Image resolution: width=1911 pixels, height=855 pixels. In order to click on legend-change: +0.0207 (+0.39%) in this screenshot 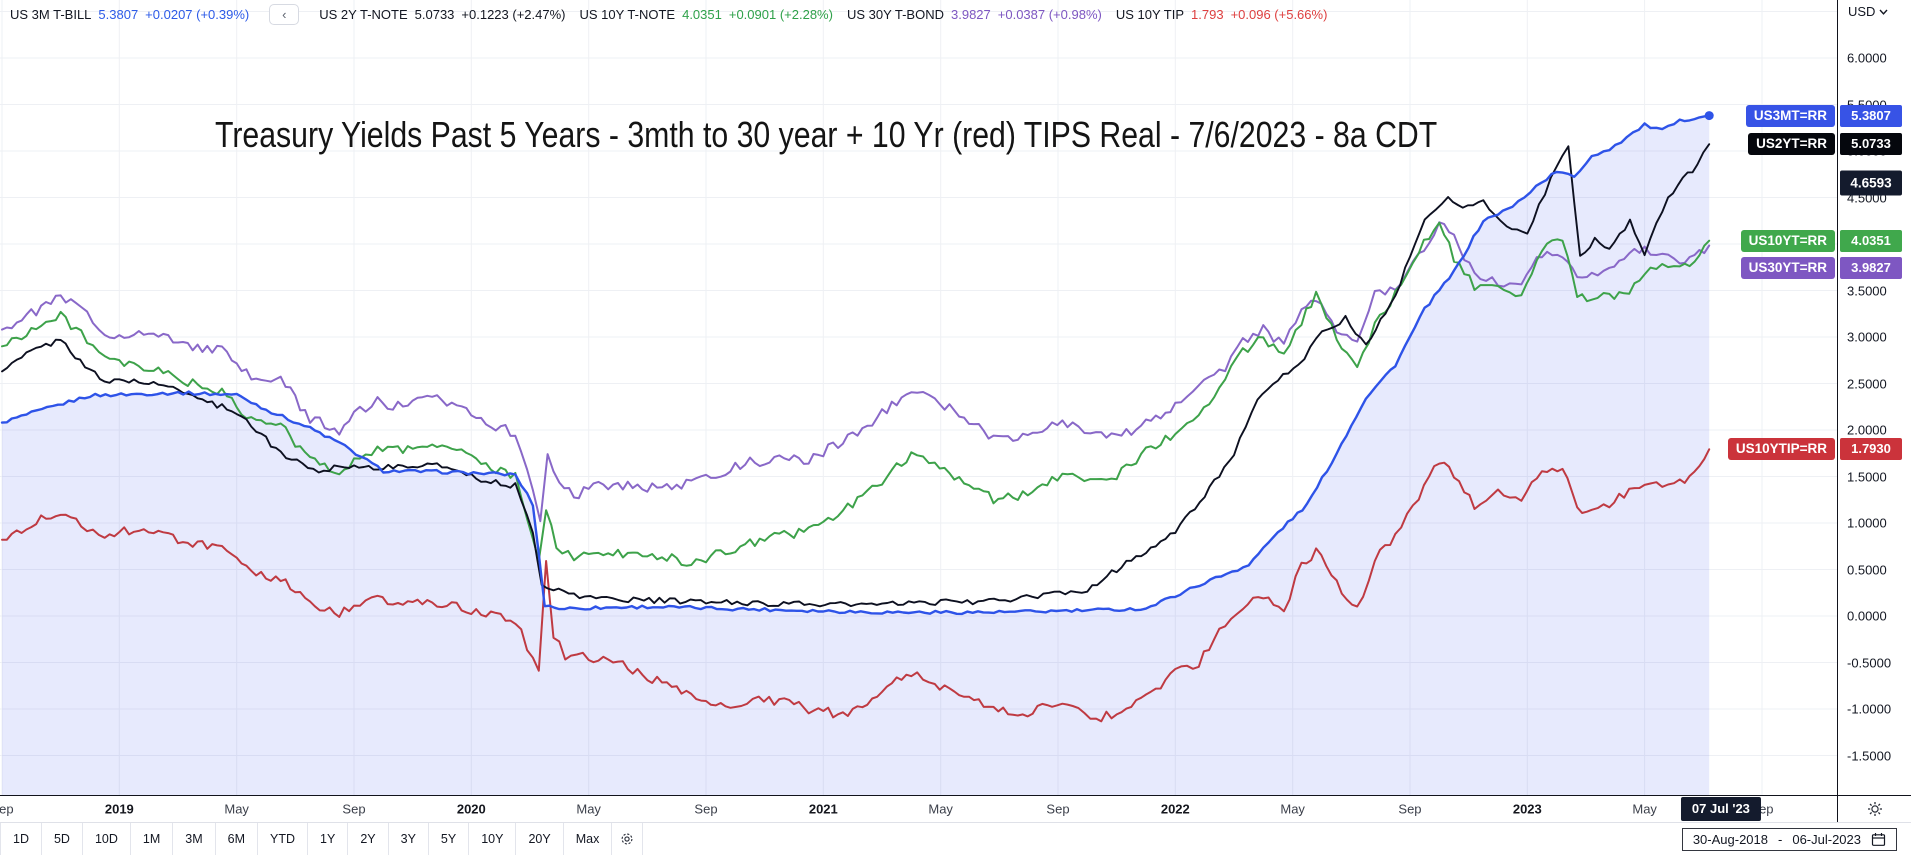, I will do `click(197, 14)`.